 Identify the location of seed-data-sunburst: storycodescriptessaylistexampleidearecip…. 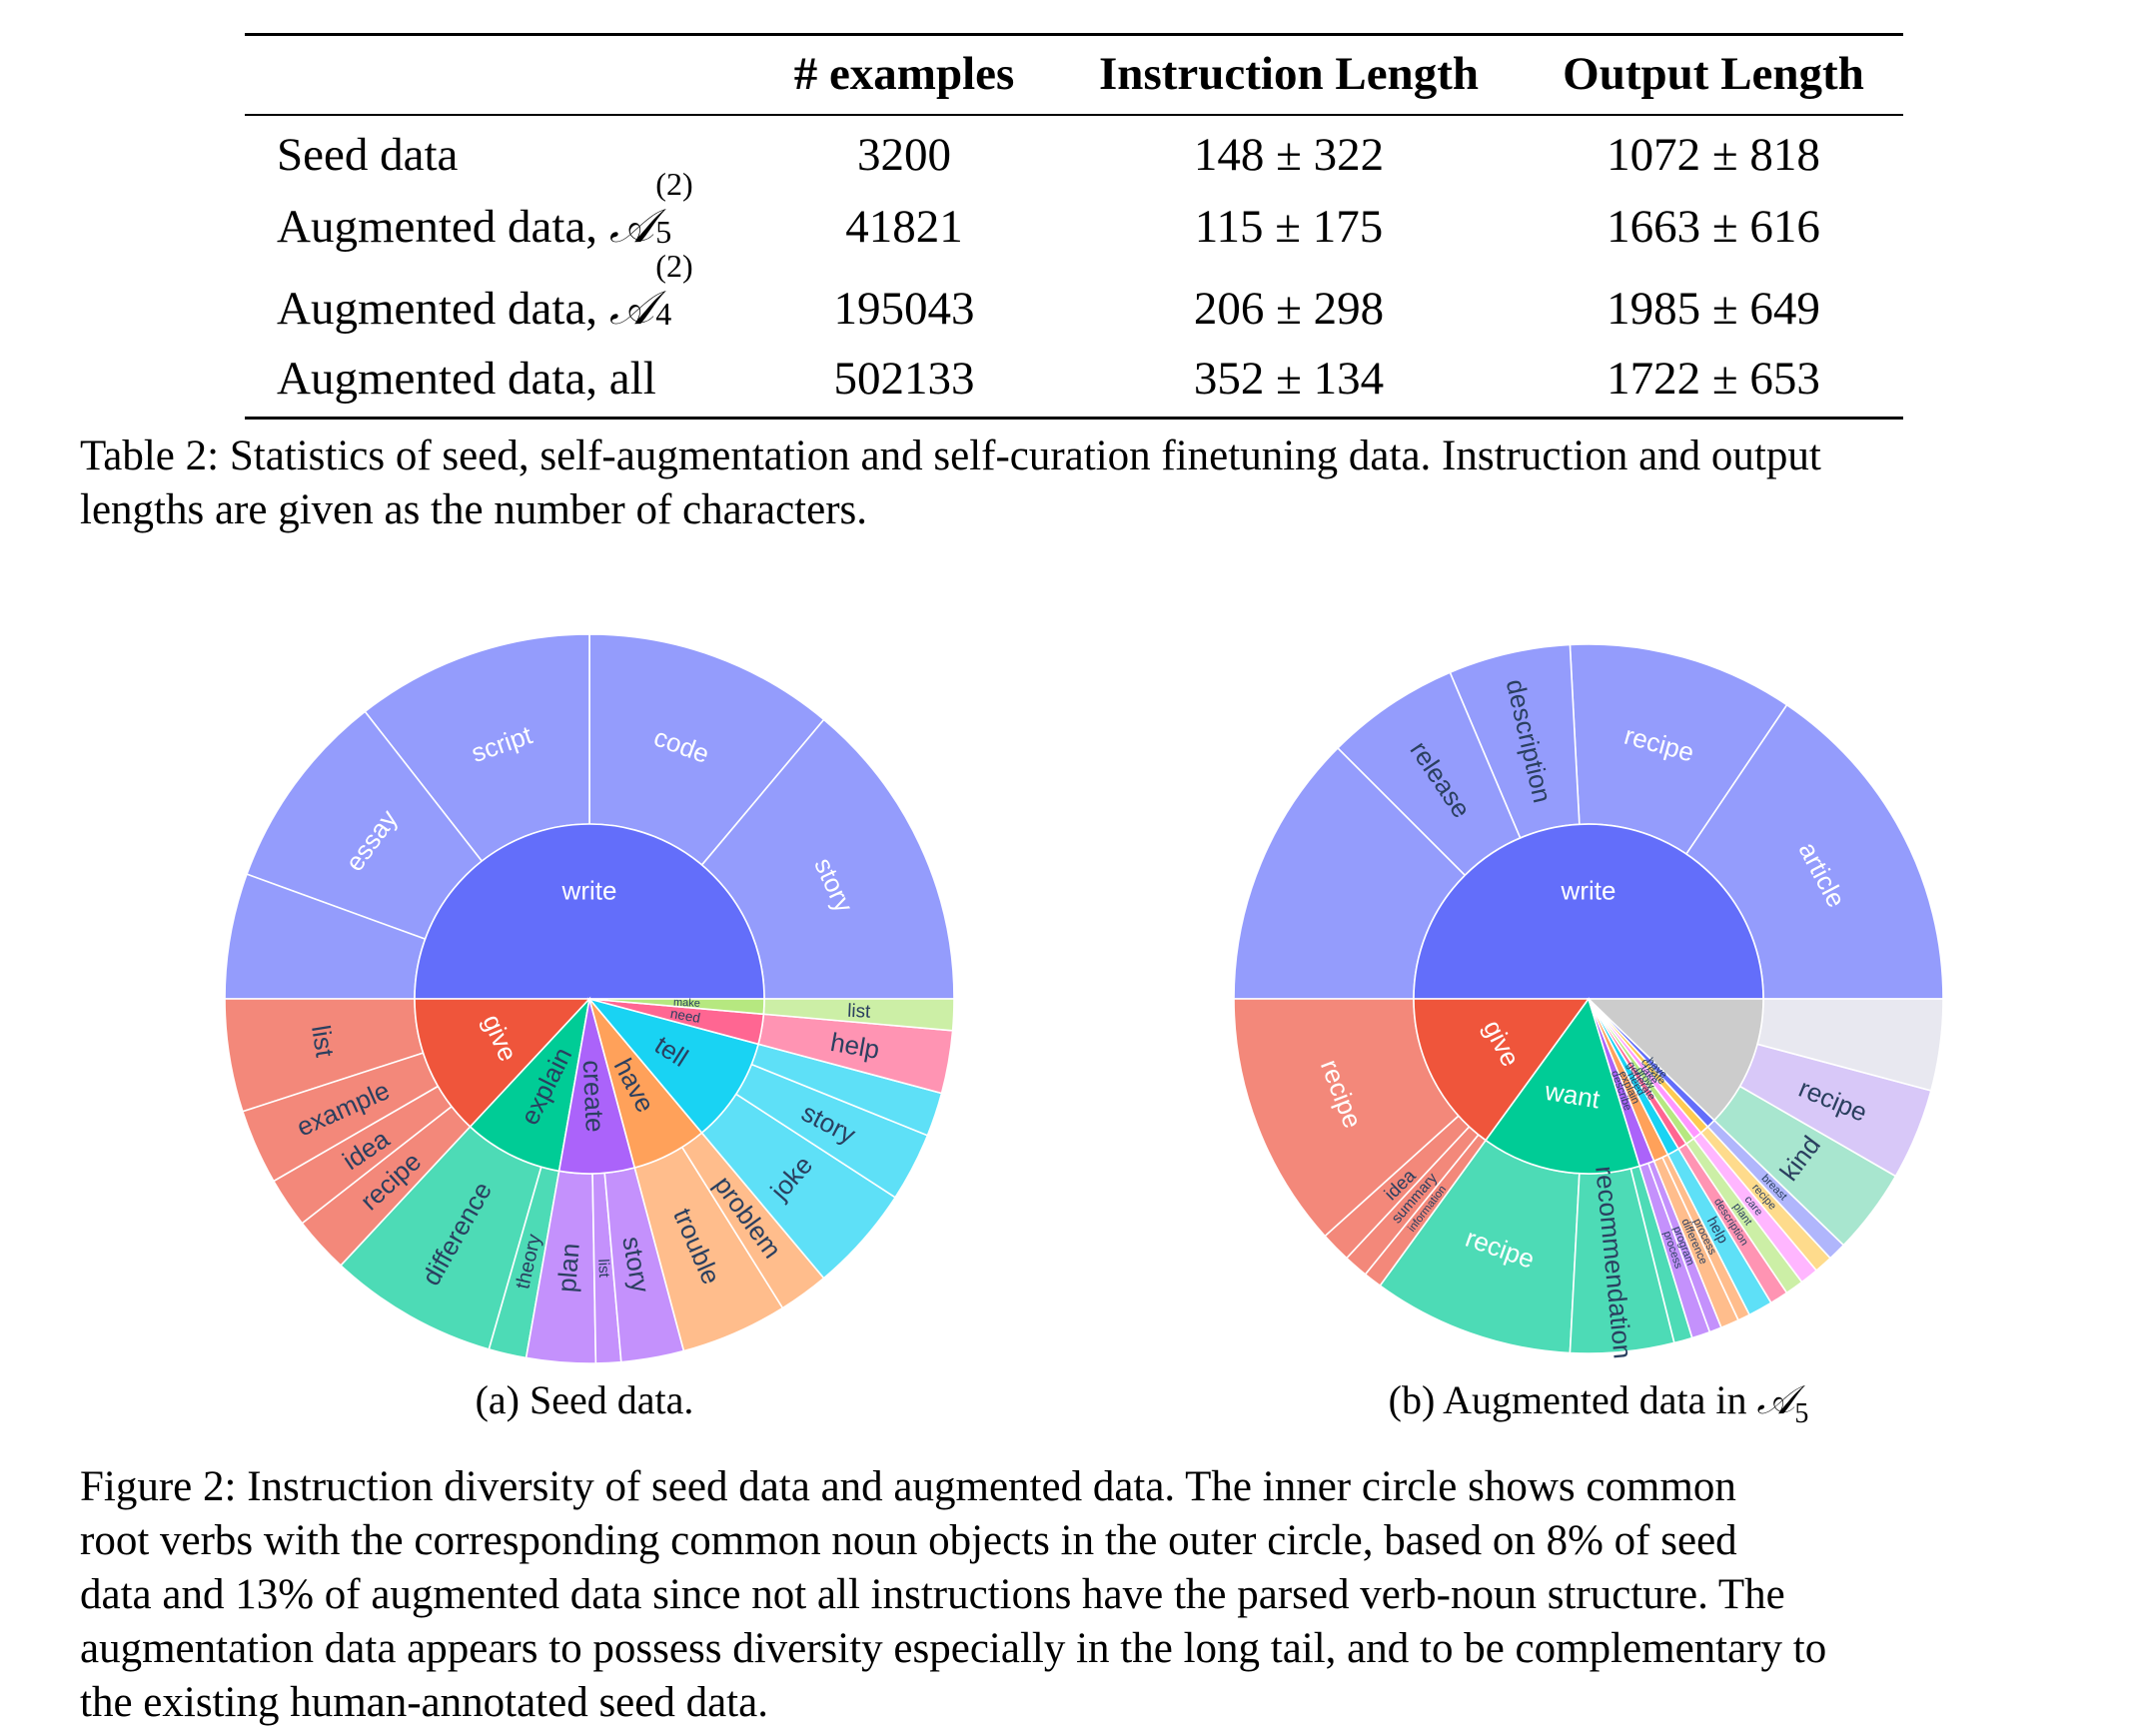
(589, 998).